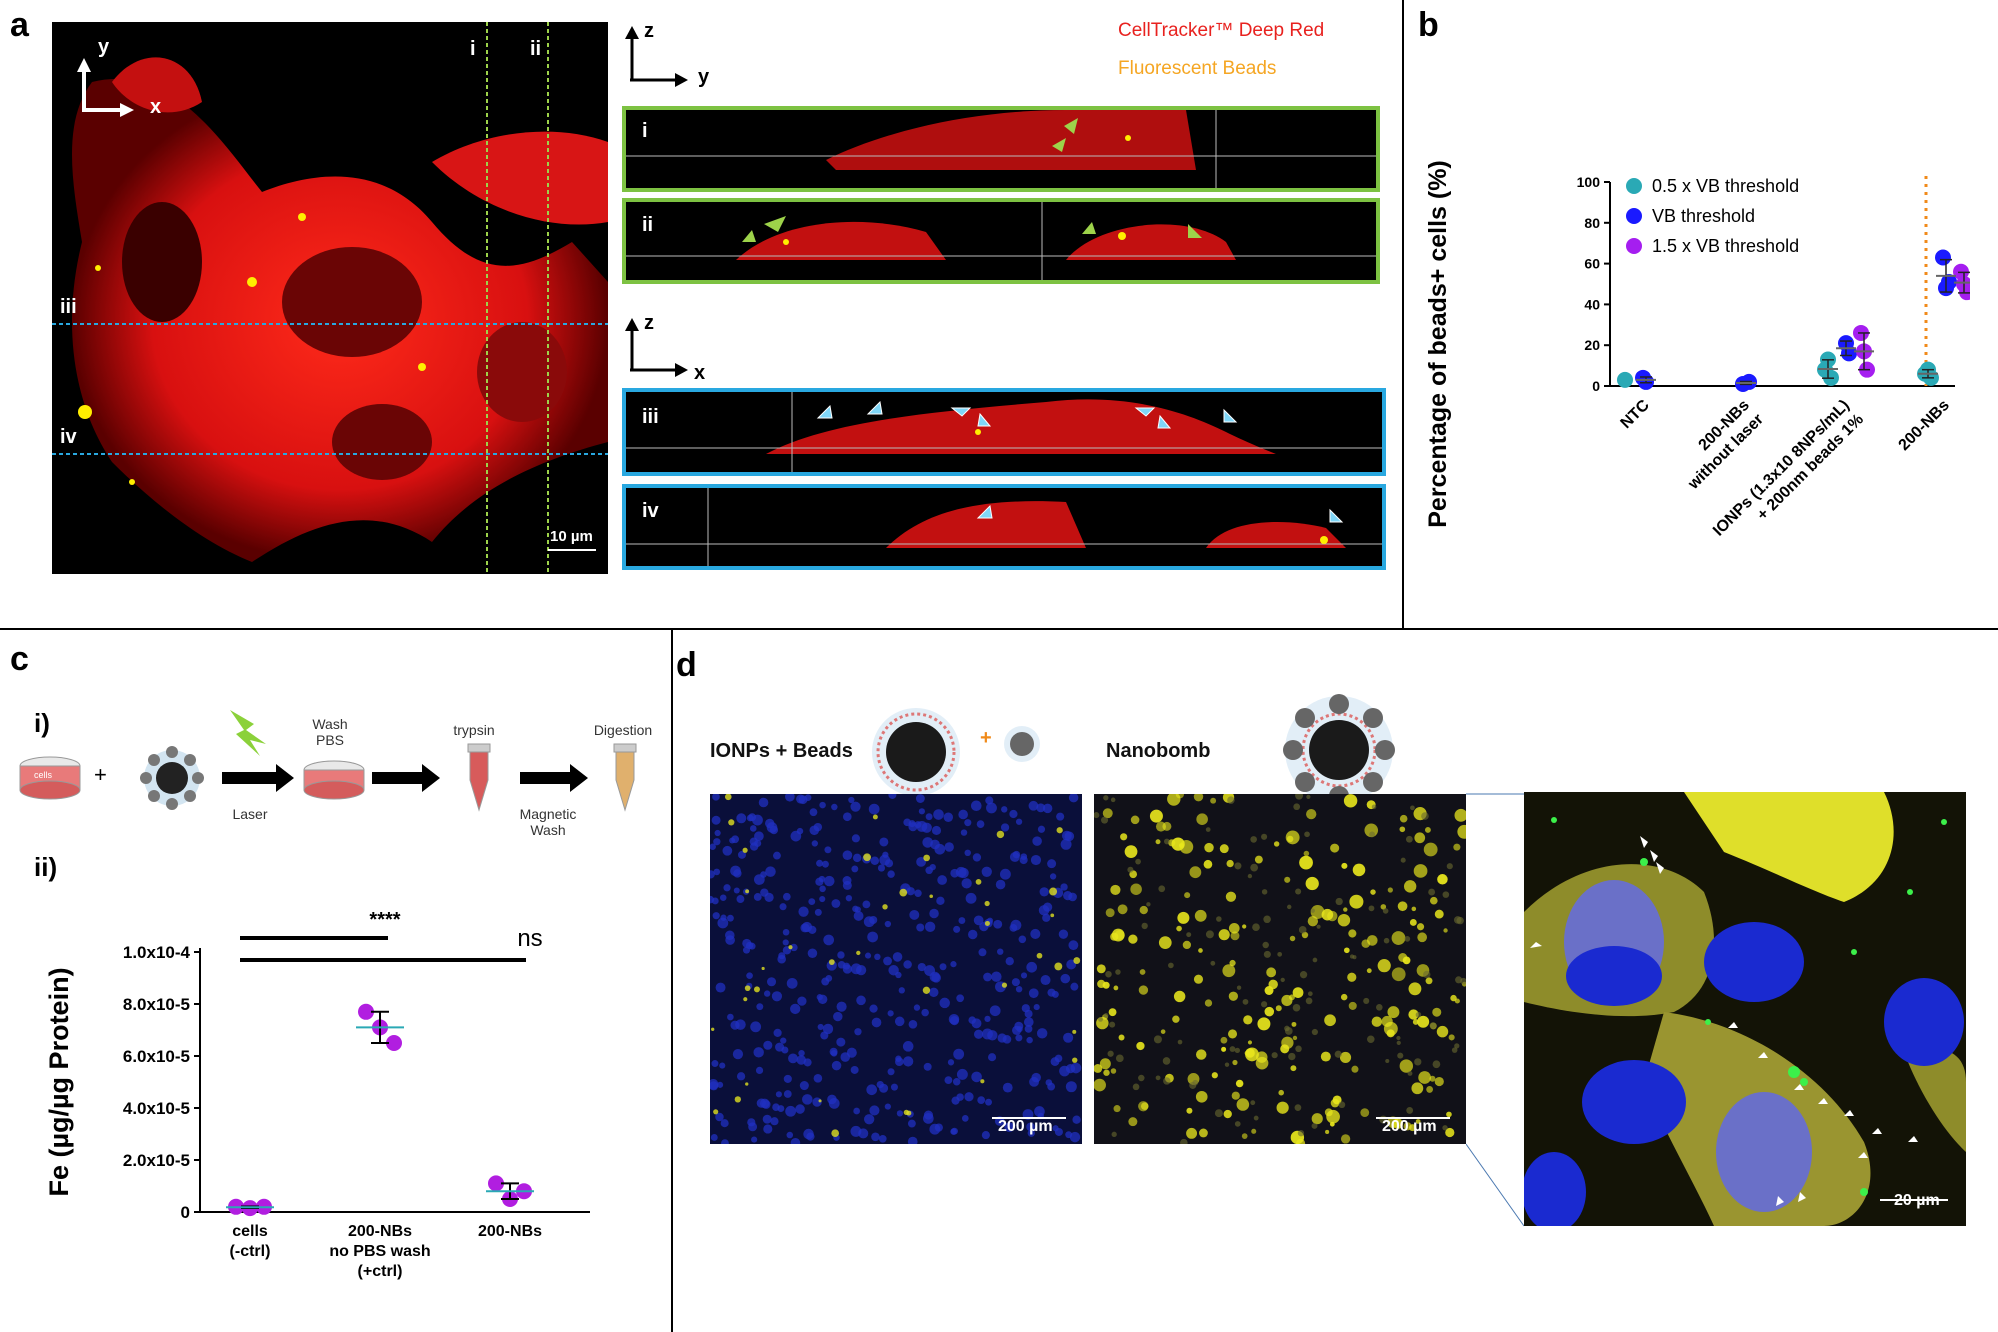 The width and height of the screenshot is (1998, 1332). Describe the element at coordinates (1924, 425) in the screenshot. I see `x-category-label: 200-NBs` at that location.